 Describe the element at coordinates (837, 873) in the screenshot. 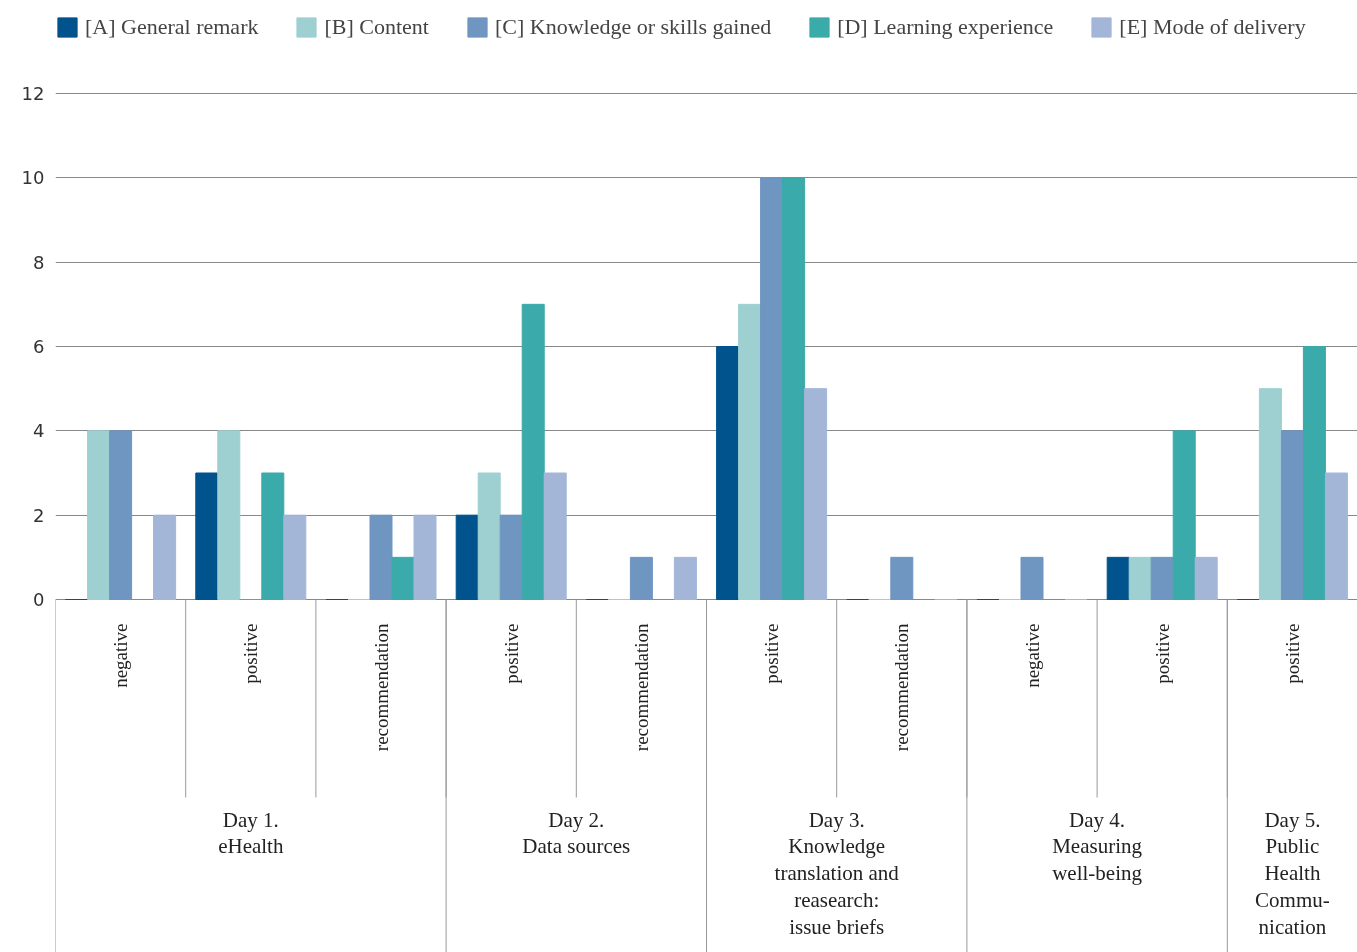

I see `text: Day 3. Knowledge translation and reasearch: issue briefs` at that location.